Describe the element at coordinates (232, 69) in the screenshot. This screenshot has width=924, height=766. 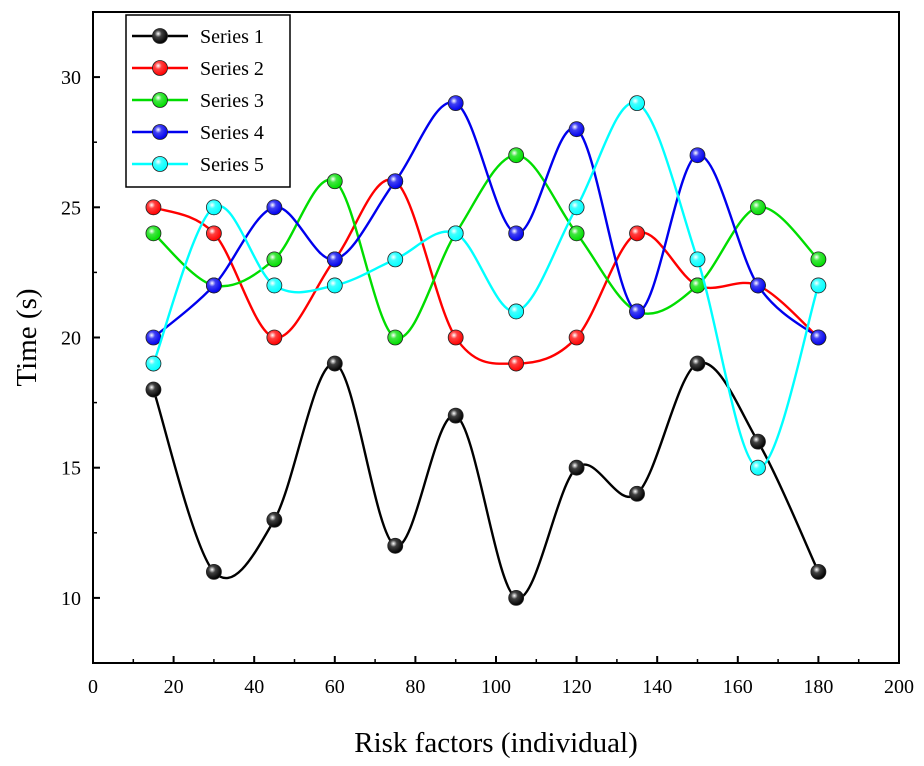
I see `legend-label: Series 2` at that location.